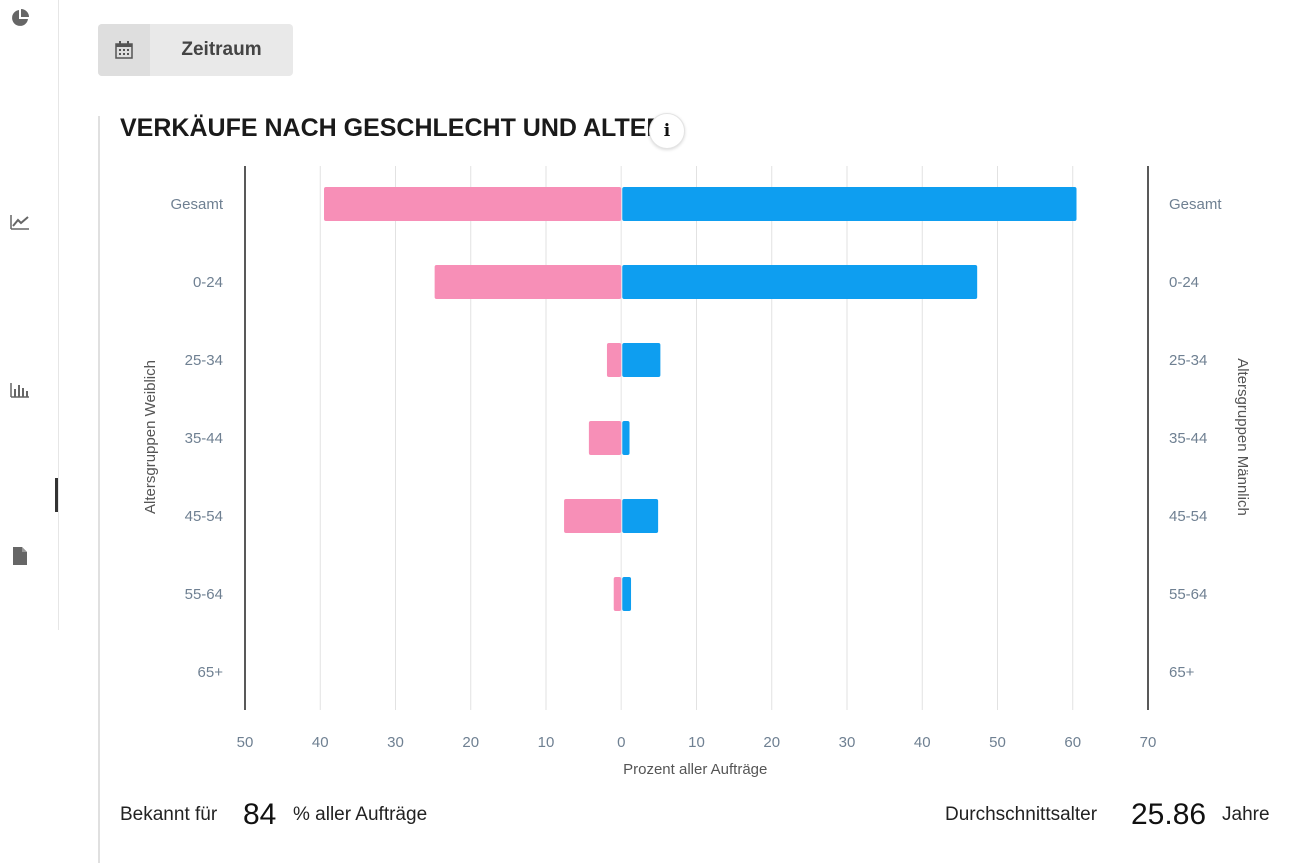 This screenshot has height=863, width=1291. I want to click on avg-age-value: 25.86, so click(1169, 814).